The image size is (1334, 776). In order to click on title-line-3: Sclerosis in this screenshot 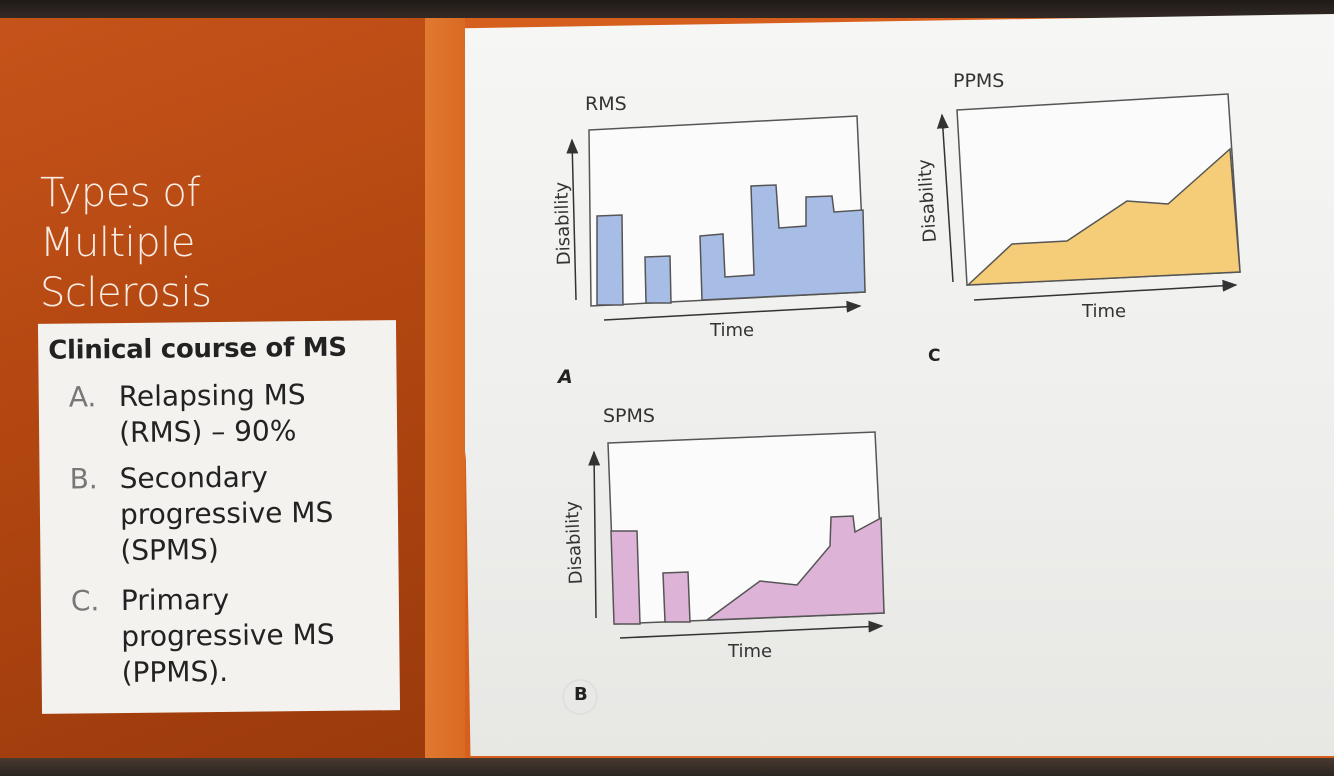, I will do `click(126, 293)`.